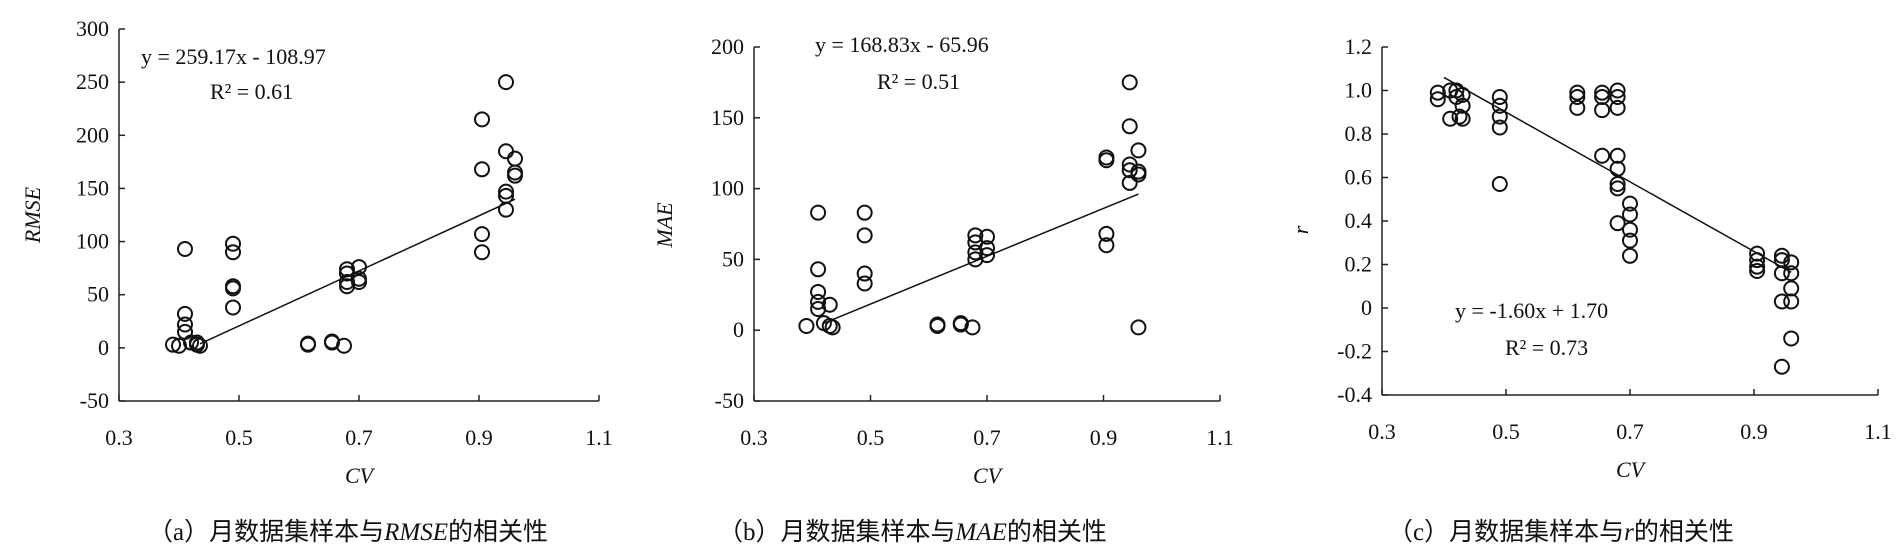  Describe the element at coordinates (94, 400) in the screenshot. I see `y-tick-label: -50` at that location.